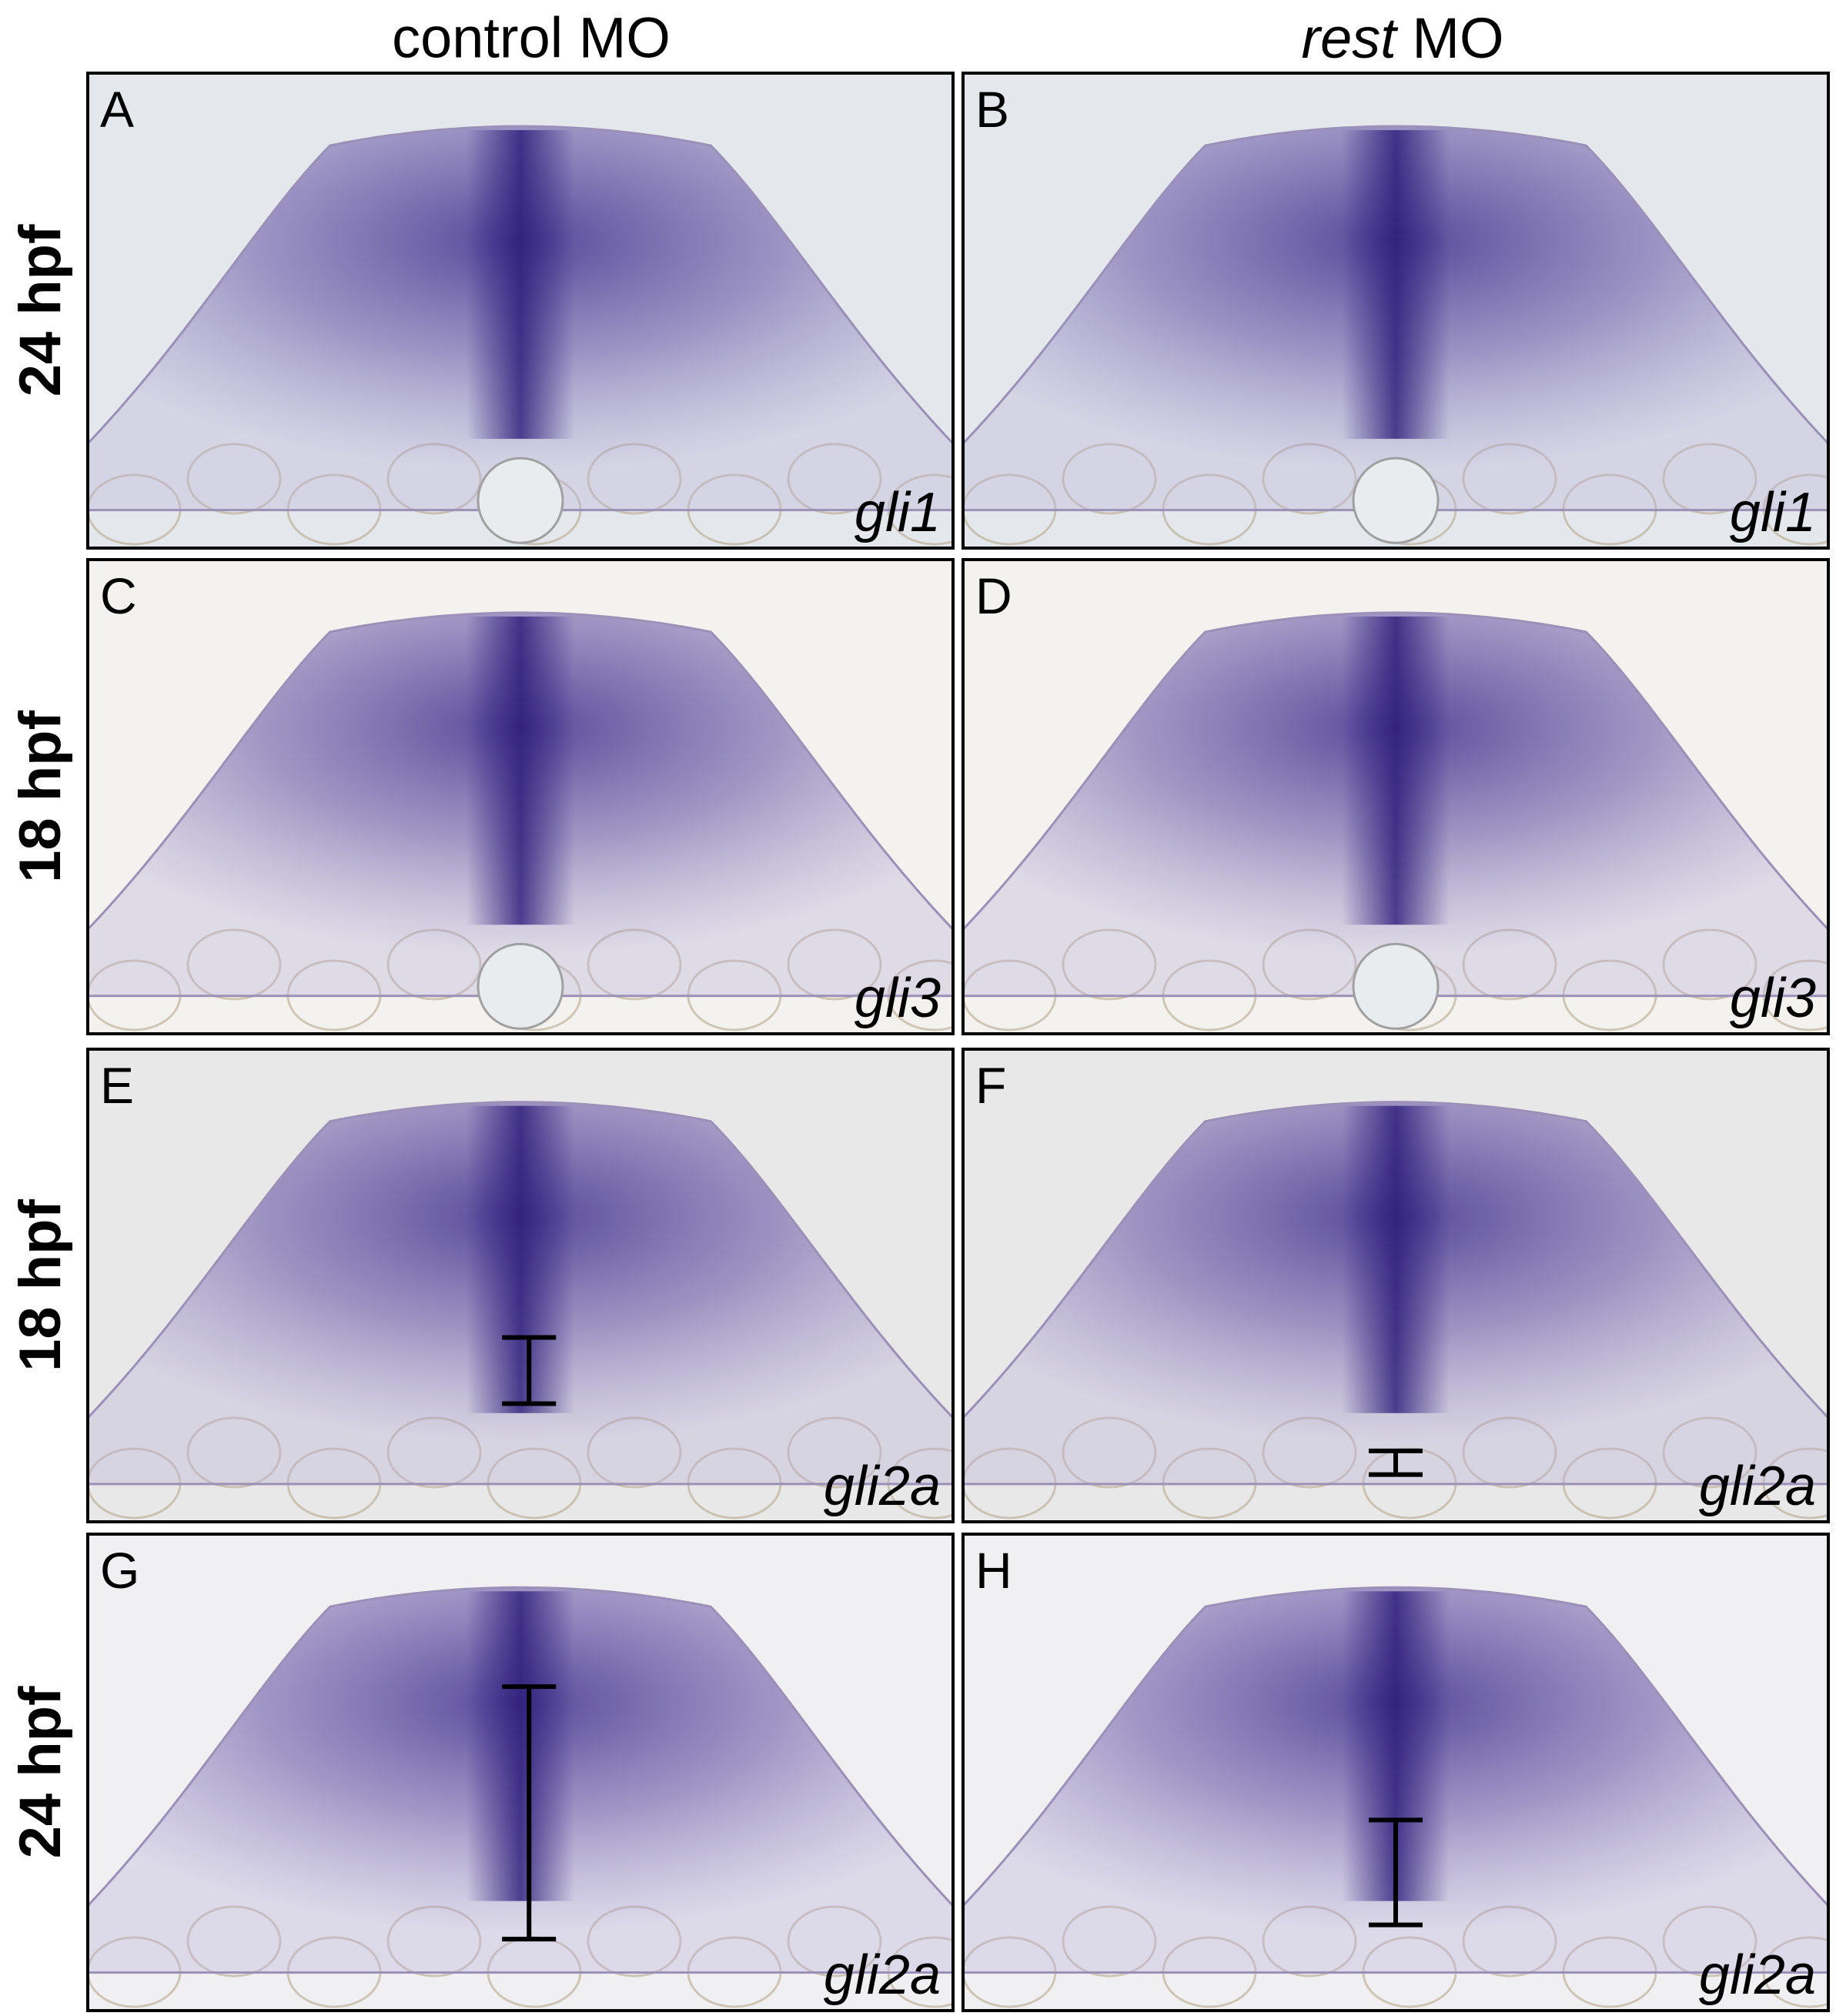 This screenshot has height=2016, width=1836. Describe the element at coordinates (117, 1085) in the screenshot. I see `panel-letter: E` at that location.